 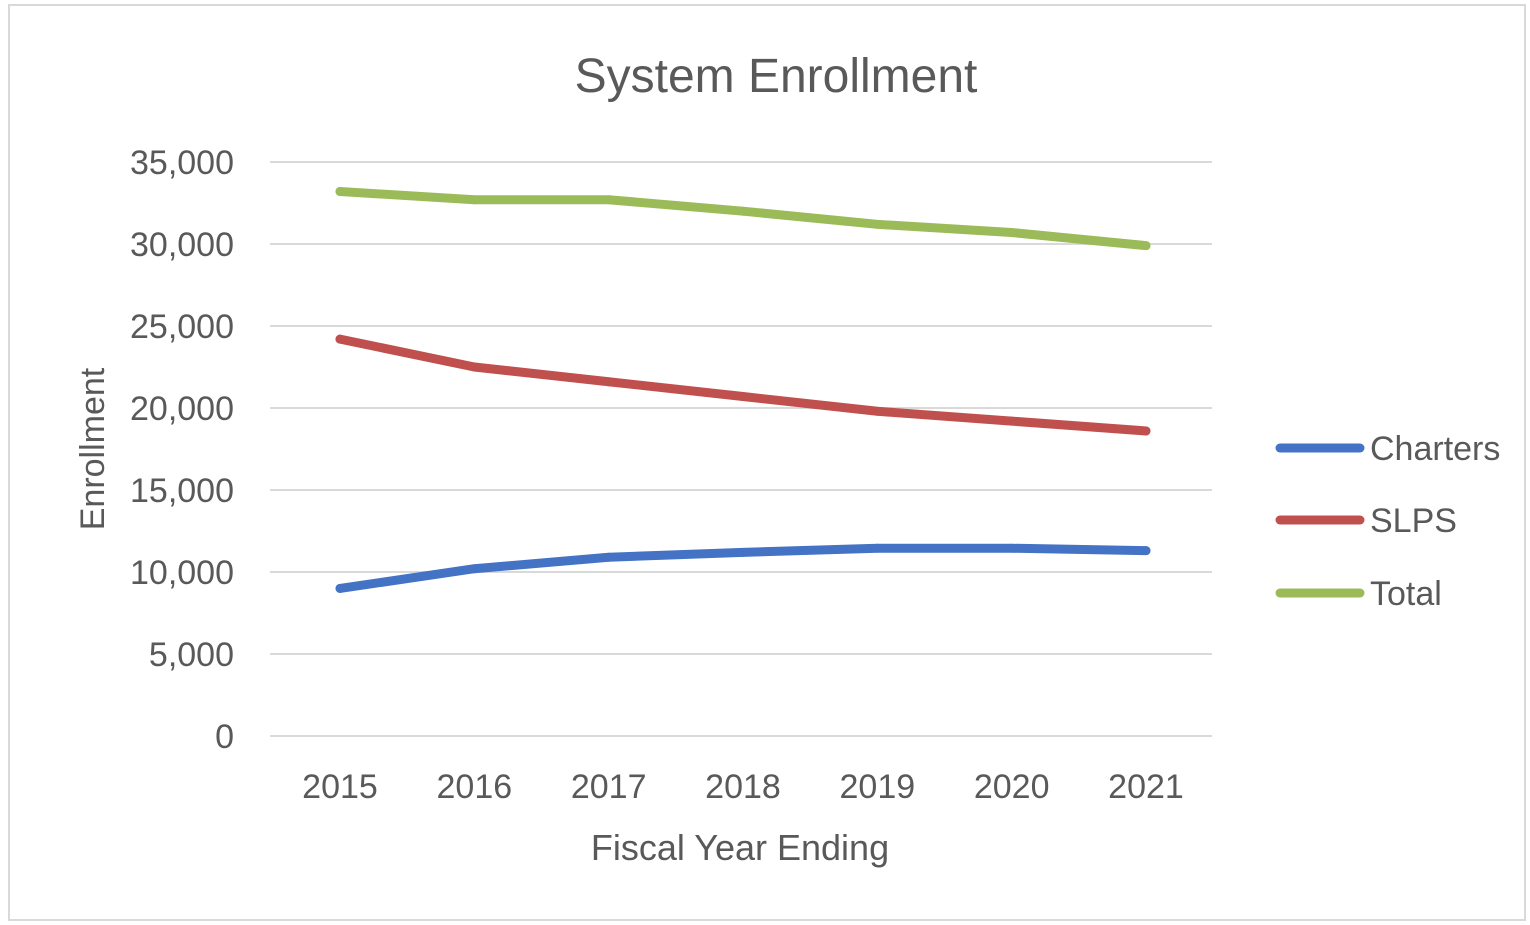 What do you see at coordinates (1406, 594) in the screenshot?
I see `legend-label-total: Total` at bounding box center [1406, 594].